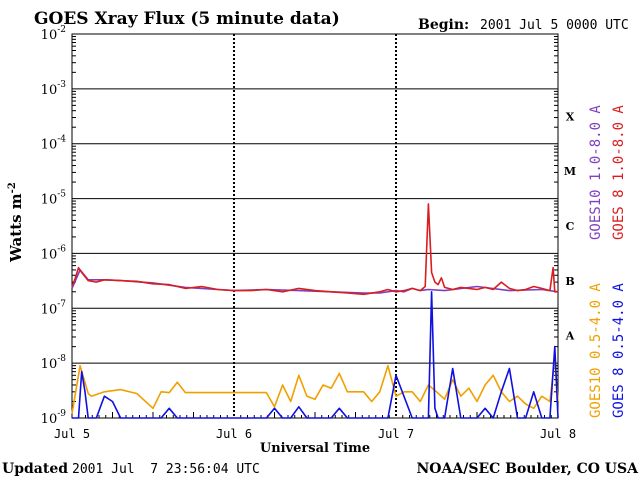  What do you see at coordinates (596, 350) in the screenshot?
I see `legend-entry-2: GOES10 0.5-4.0 A` at bounding box center [596, 350].